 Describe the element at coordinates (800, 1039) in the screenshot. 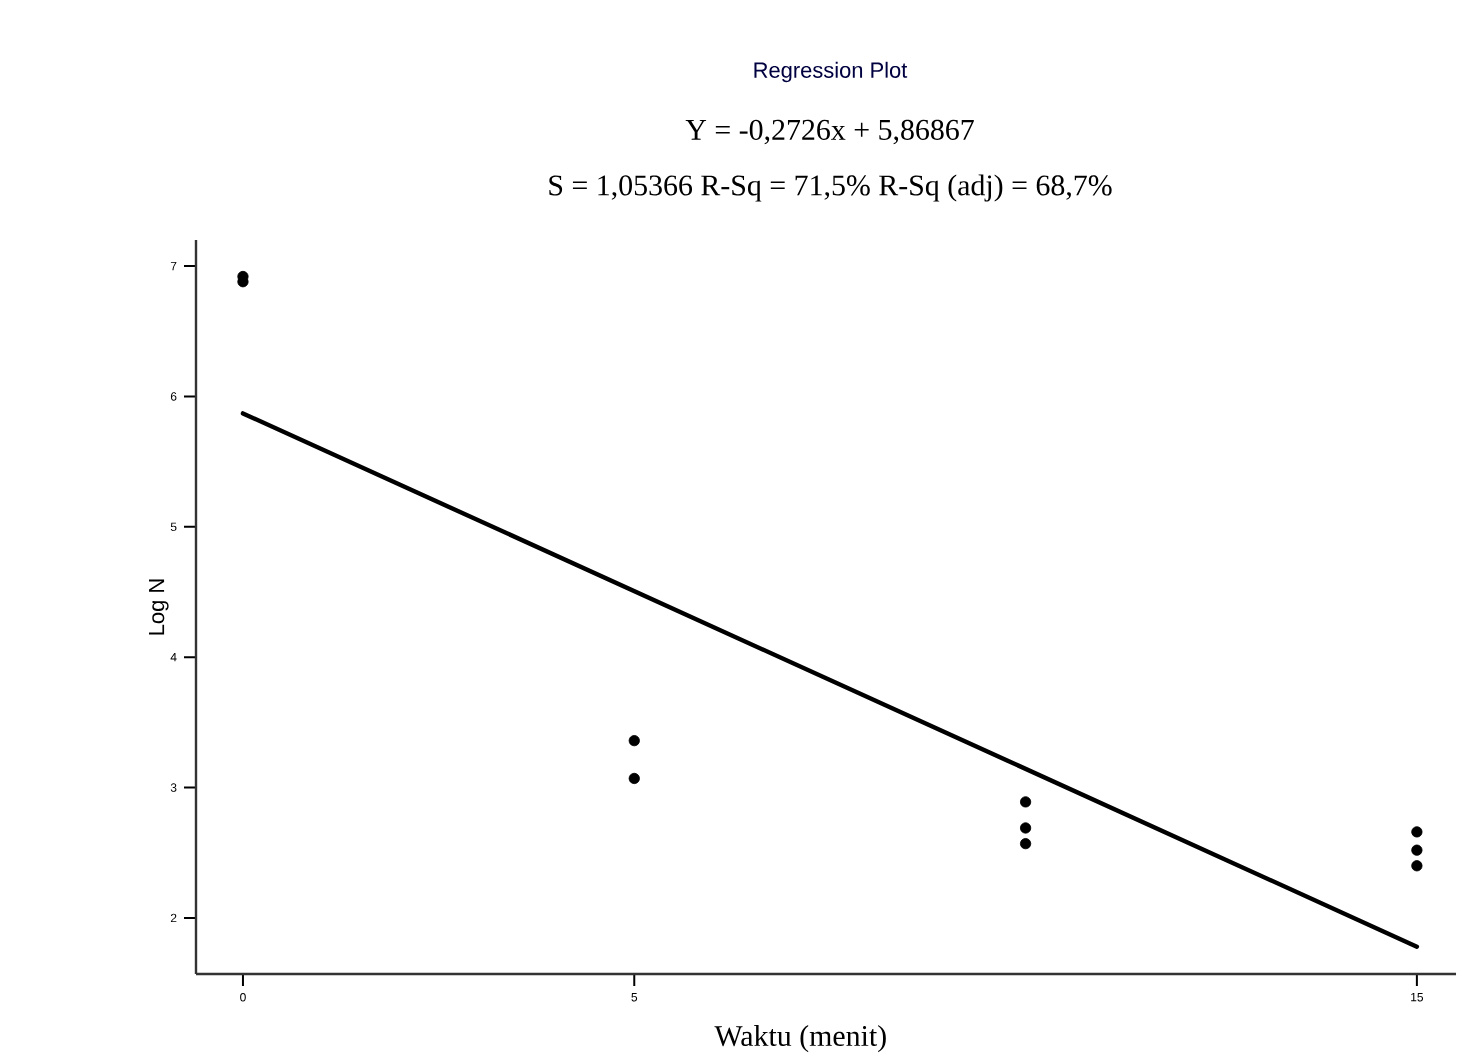

I see `x-axis-title: Waktu (menit)` at that location.